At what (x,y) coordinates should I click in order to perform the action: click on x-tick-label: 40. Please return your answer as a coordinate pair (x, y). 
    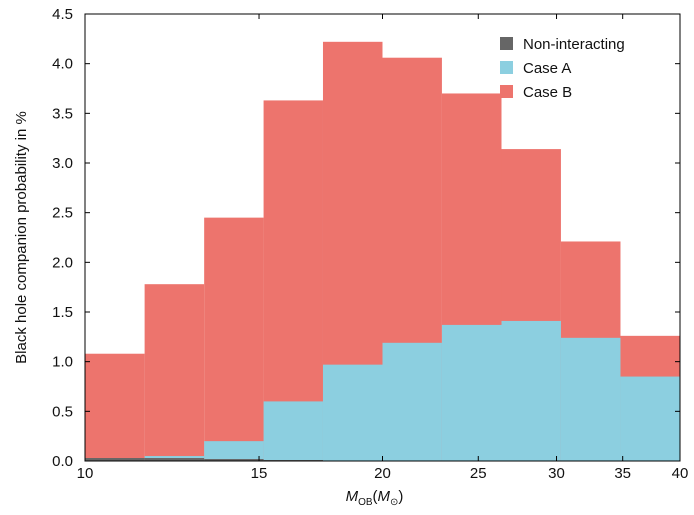
    Looking at the image, I should click on (680, 473).